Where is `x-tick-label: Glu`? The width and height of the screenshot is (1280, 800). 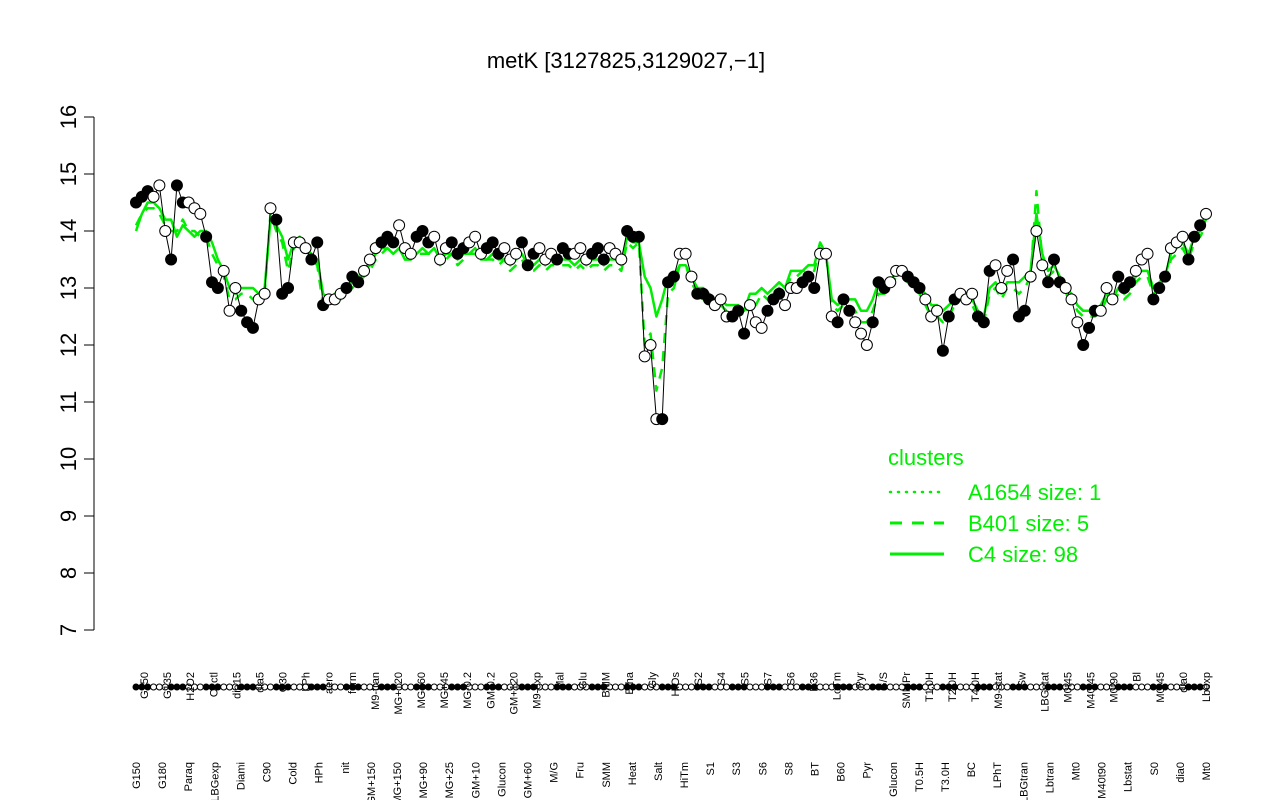
x-tick-label: Glu is located at coordinates (584, 680).